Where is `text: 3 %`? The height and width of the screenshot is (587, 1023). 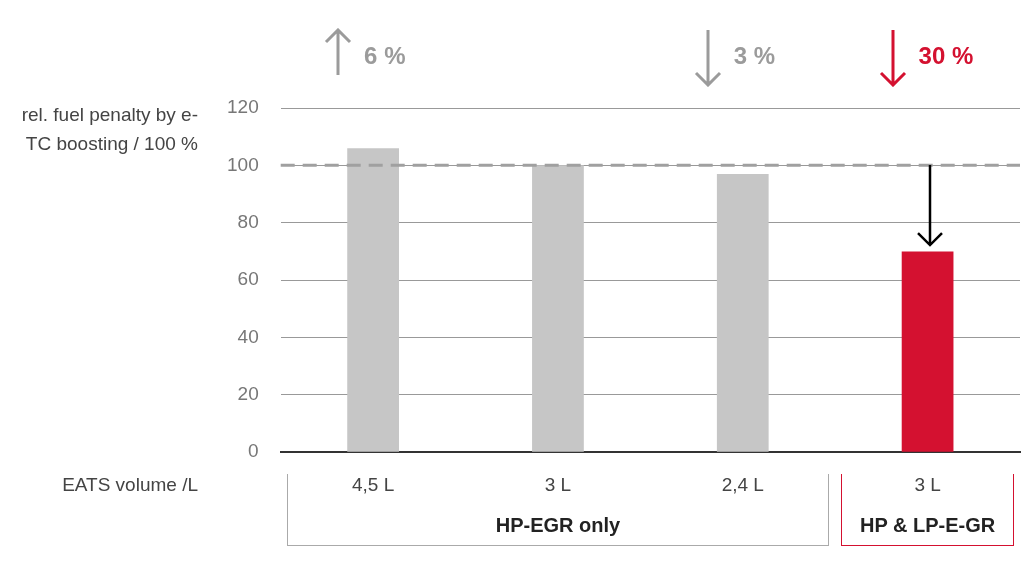 text: 3 % is located at coordinates (754, 56).